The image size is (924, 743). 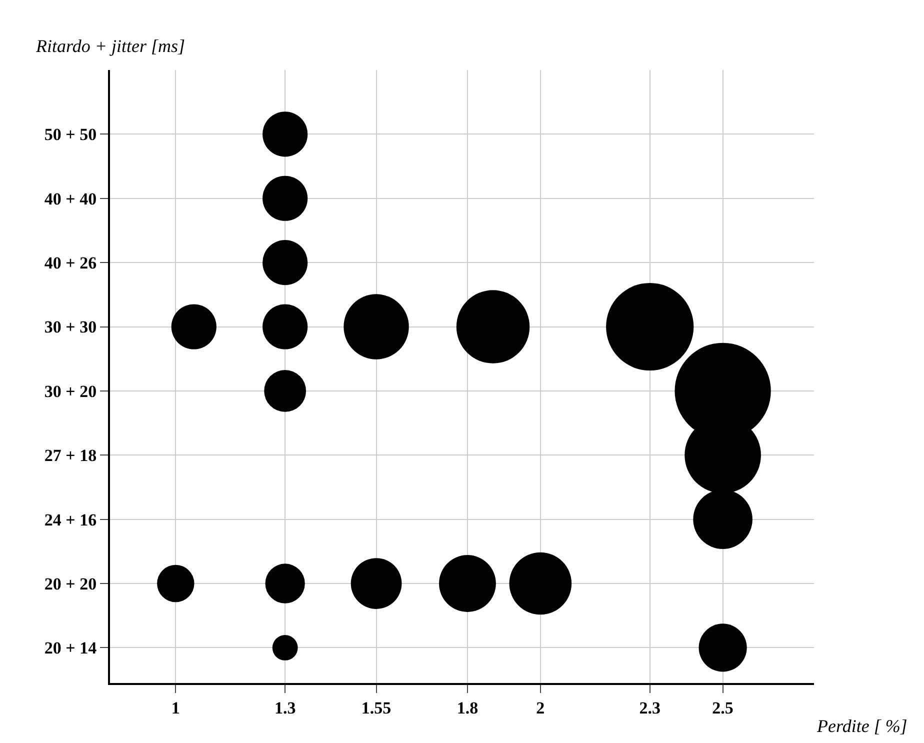 What do you see at coordinates (70, 134) in the screenshot?
I see `y-tick-label: 50 + 50` at bounding box center [70, 134].